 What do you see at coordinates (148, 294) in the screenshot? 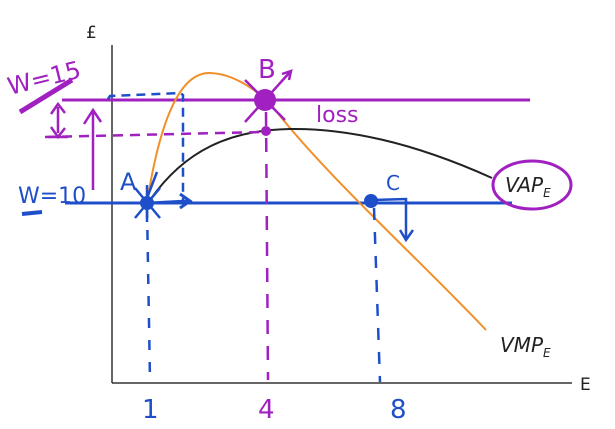
I see `dashed-line-e1` at bounding box center [148, 294].